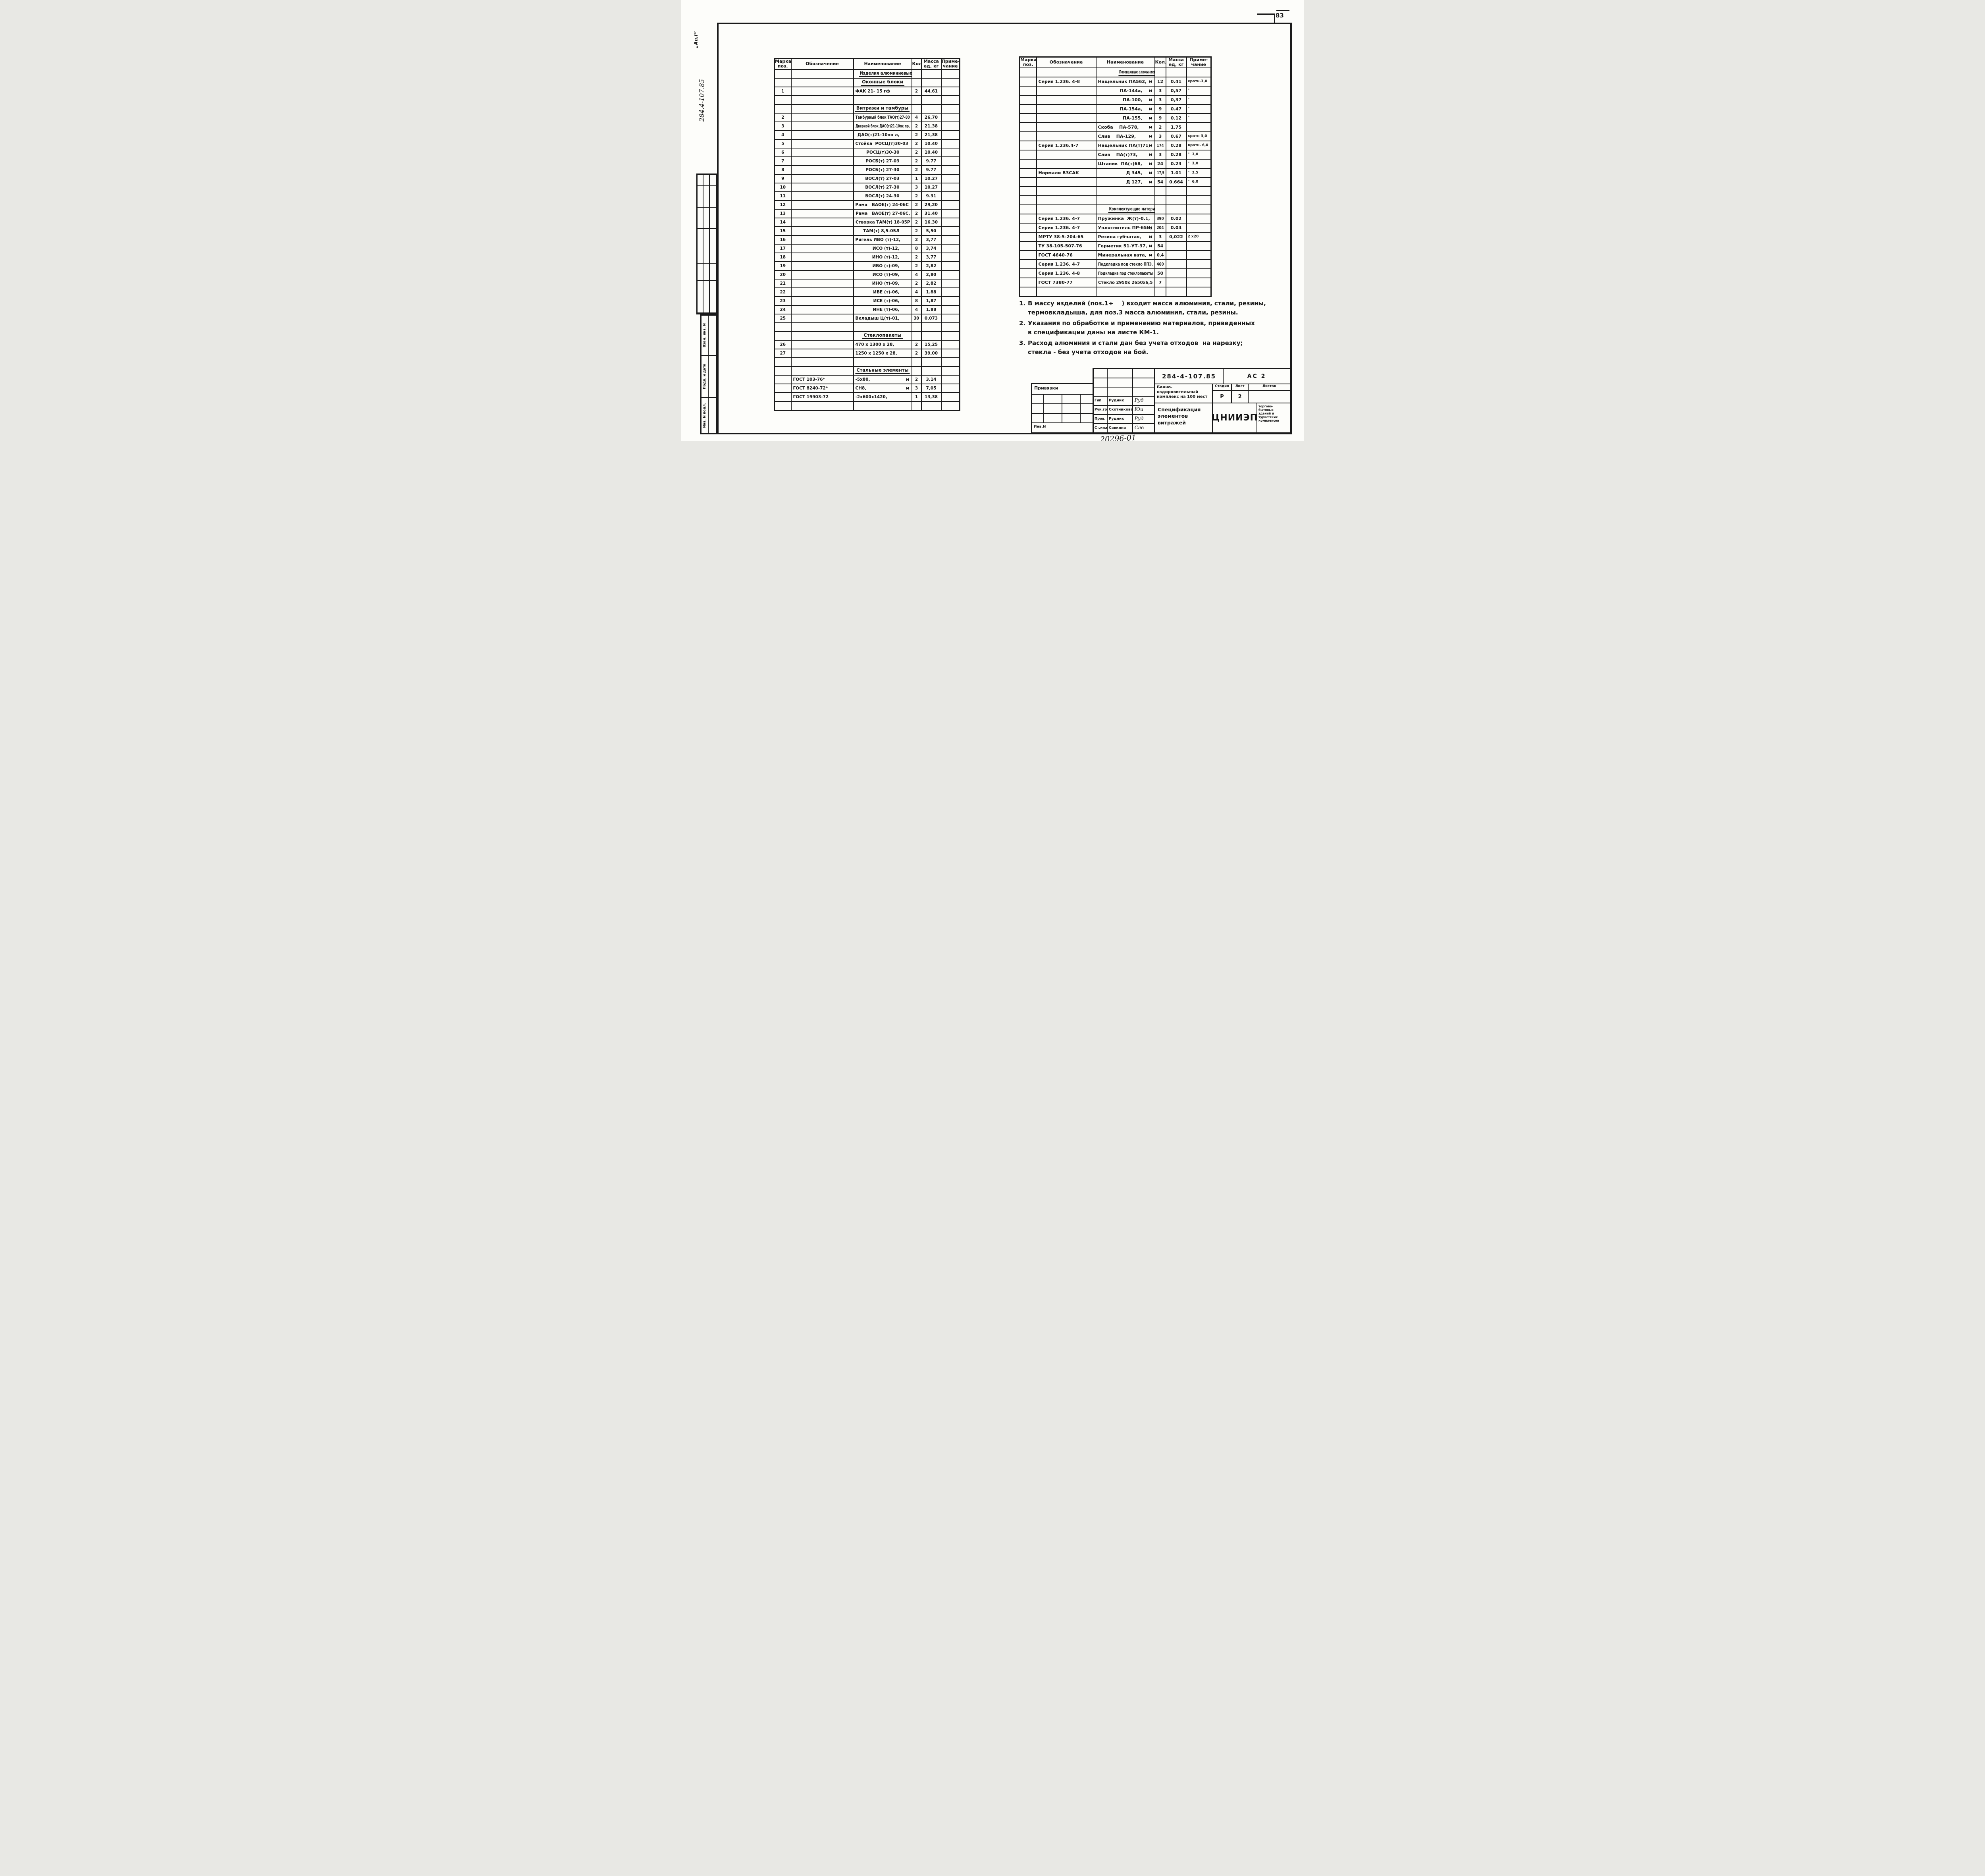  Describe the element at coordinates (1119, 236) in the screenshot. I see `cell-text: Резина губчатая,` at that location.